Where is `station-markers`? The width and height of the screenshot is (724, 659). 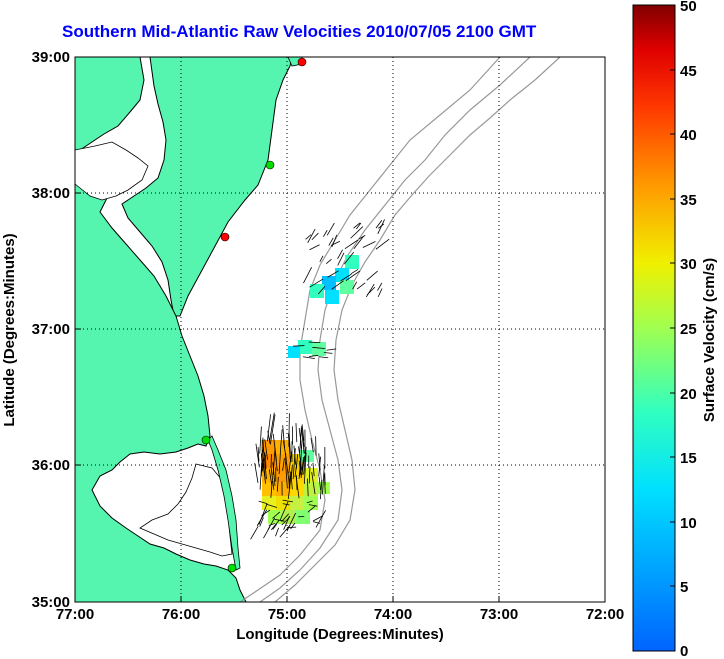
station-markers is located at coordinates (254, 315).